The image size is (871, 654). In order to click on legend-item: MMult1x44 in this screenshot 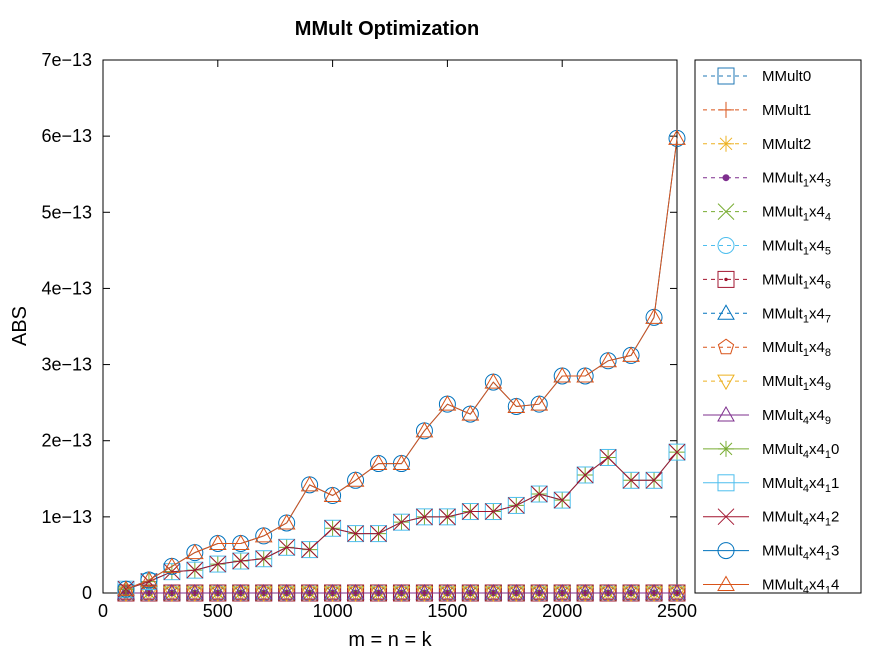, I will do `click(767, 213)`.